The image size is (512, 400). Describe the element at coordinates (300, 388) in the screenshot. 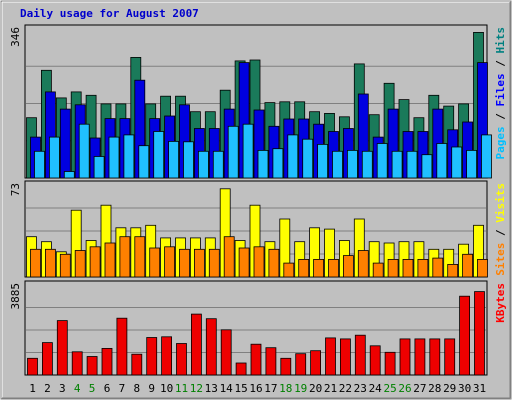

I see `x-tick-label-day-19: 19` at that location.